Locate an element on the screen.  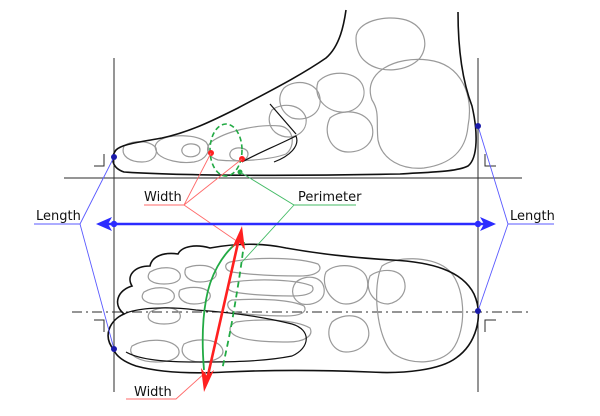
width-label-bottom: Width is located at coordinates (153, 392).